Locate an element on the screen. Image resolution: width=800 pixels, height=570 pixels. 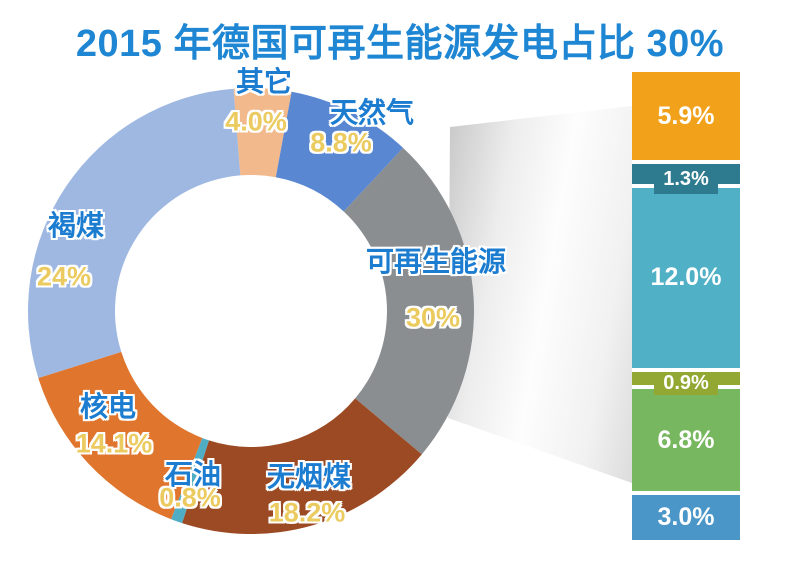
donut-segment-其它 is located at coordinates (262, 133).